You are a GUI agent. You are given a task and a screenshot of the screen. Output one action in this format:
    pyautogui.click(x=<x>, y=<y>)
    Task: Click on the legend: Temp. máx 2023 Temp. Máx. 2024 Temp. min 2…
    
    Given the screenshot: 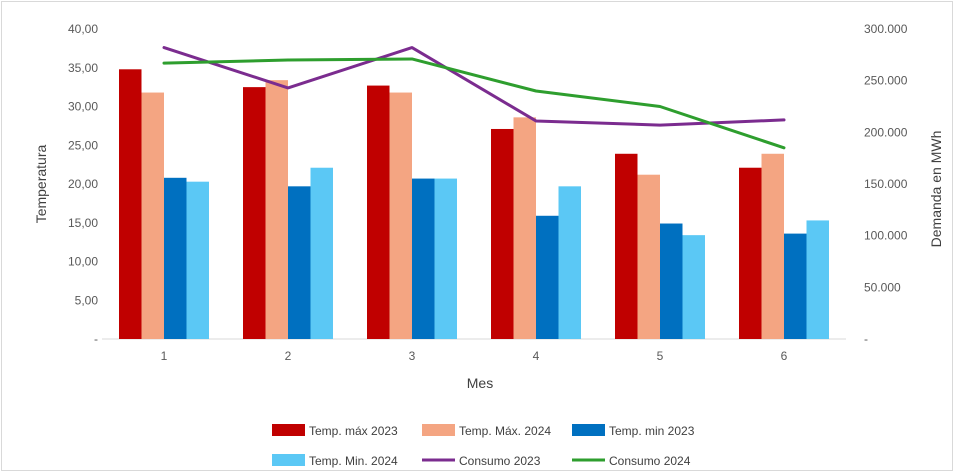 What is the action you would take?
    pyautogui.click(x=483, y=446)
    